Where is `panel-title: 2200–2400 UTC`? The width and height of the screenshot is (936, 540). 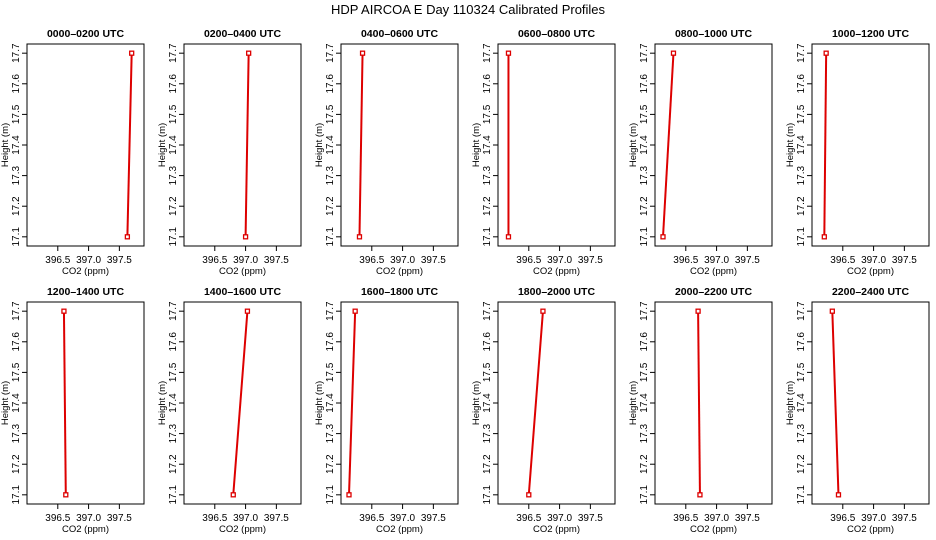
panel-title: 2200–2400 UTC is located at coordinates (870, 292).